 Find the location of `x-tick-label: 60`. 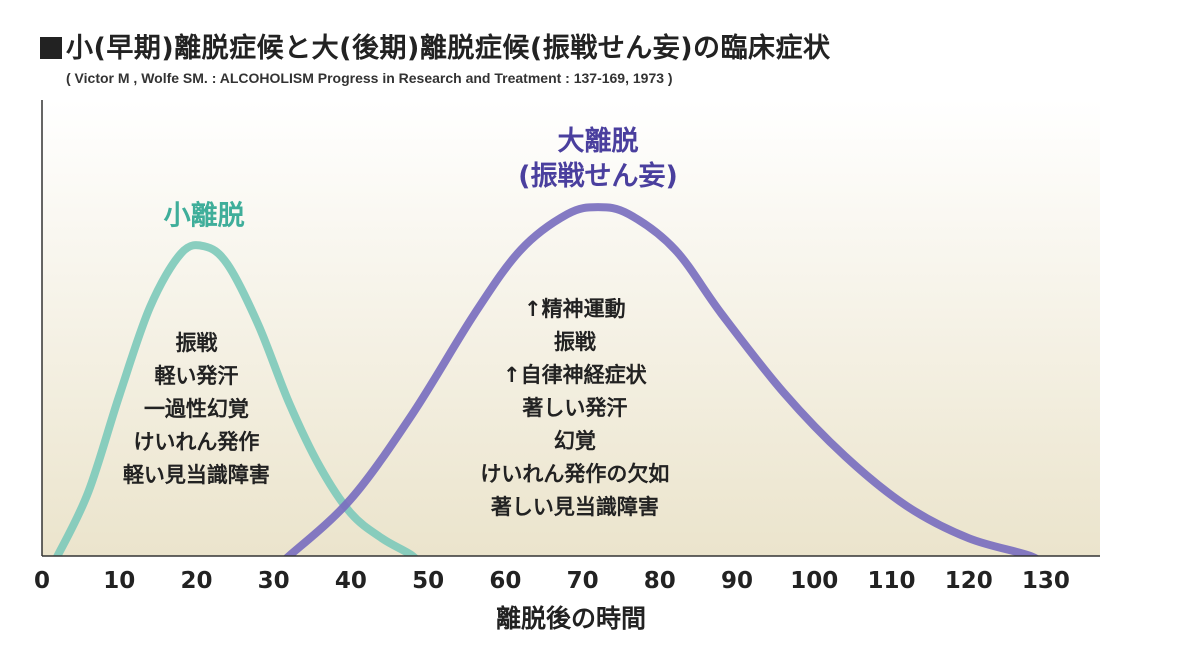

x-tick-label: 60 is located at coordinates (505, 581).